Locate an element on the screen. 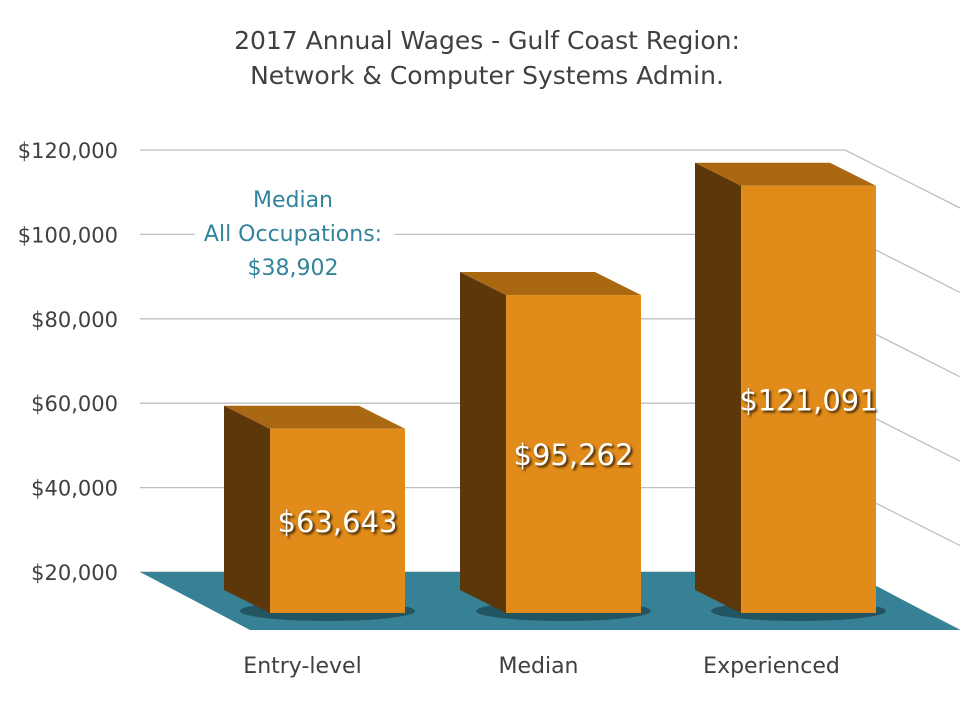 This screenshot has height=705, width=975. y-tick-label: $20,000 is located at coordinates (74, 573).